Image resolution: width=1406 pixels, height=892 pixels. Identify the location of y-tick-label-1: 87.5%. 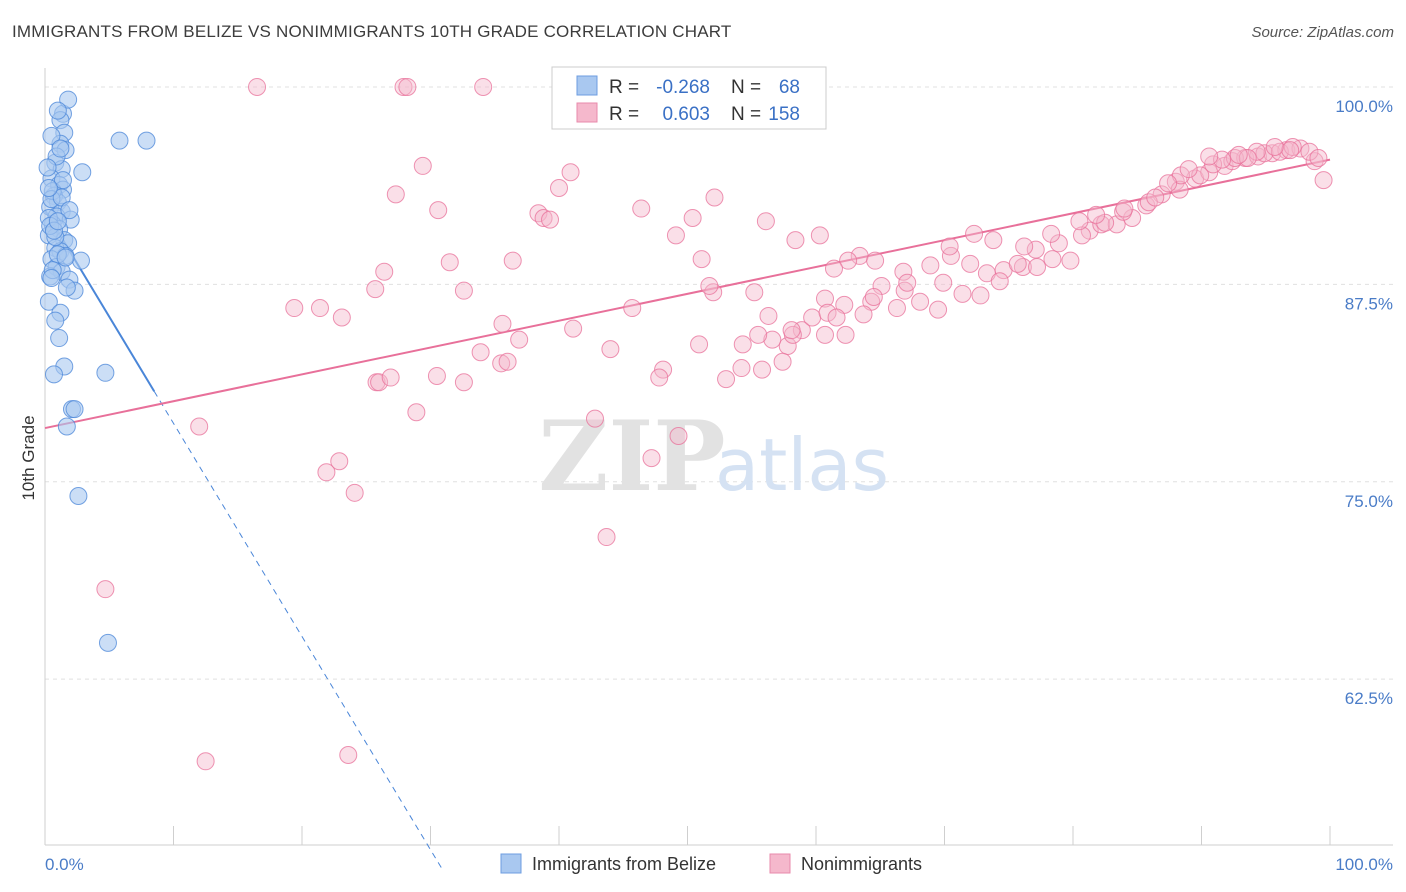
(1369, 303).